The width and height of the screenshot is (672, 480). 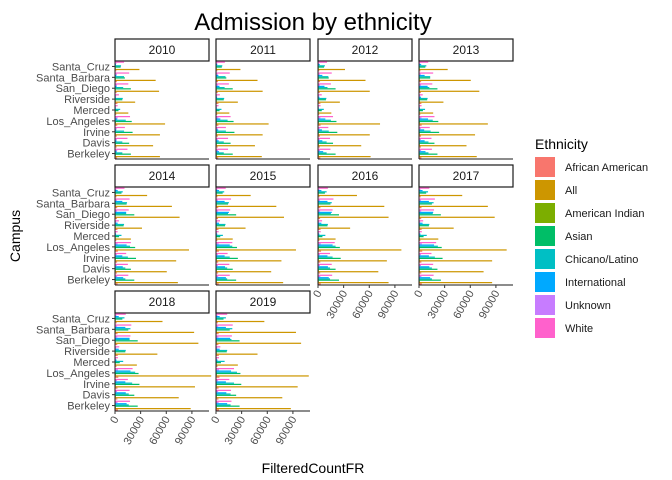 What do you see at coordinates (83, 89) in the screenshot?
I see `y-tick-label: San_Diego` at bounding box center [83, 89].